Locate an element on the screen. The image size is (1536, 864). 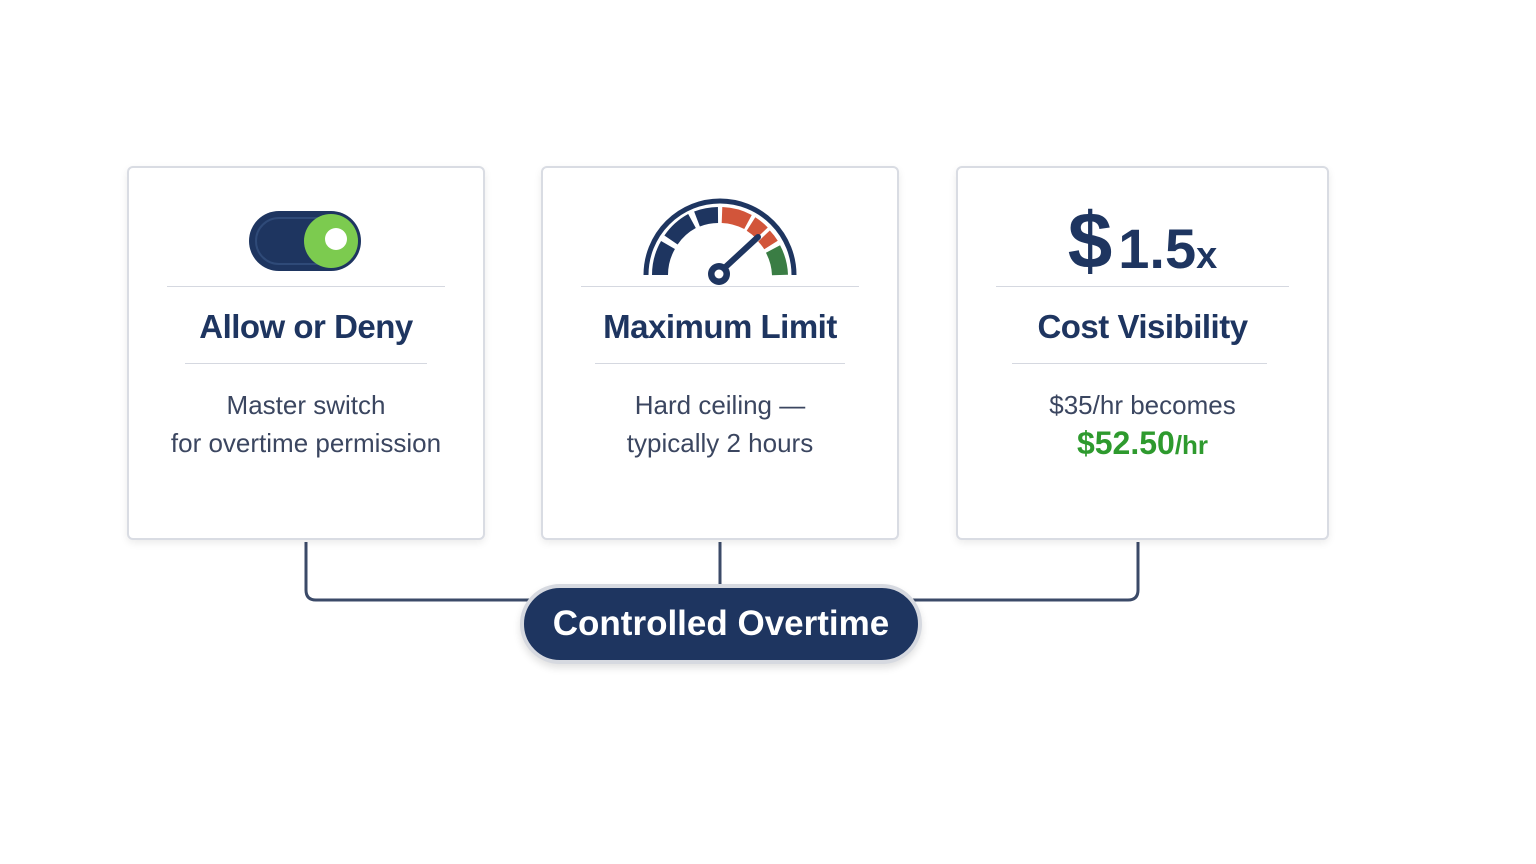
multiplier-suffix: x is located at coordinates (1207, 256).